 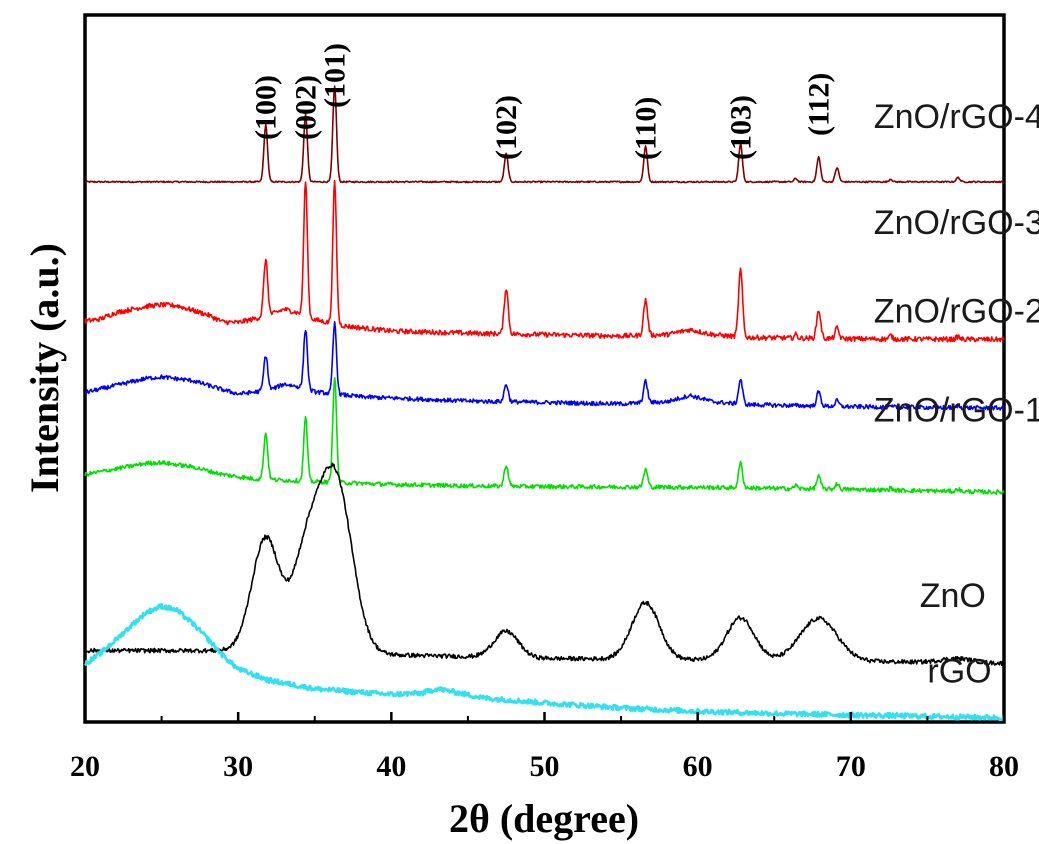 What do you see at coordinates (956, 312) in the screenshot?
I see `series-label: ZnO/rGO-2` at bounding box center [956, 312].